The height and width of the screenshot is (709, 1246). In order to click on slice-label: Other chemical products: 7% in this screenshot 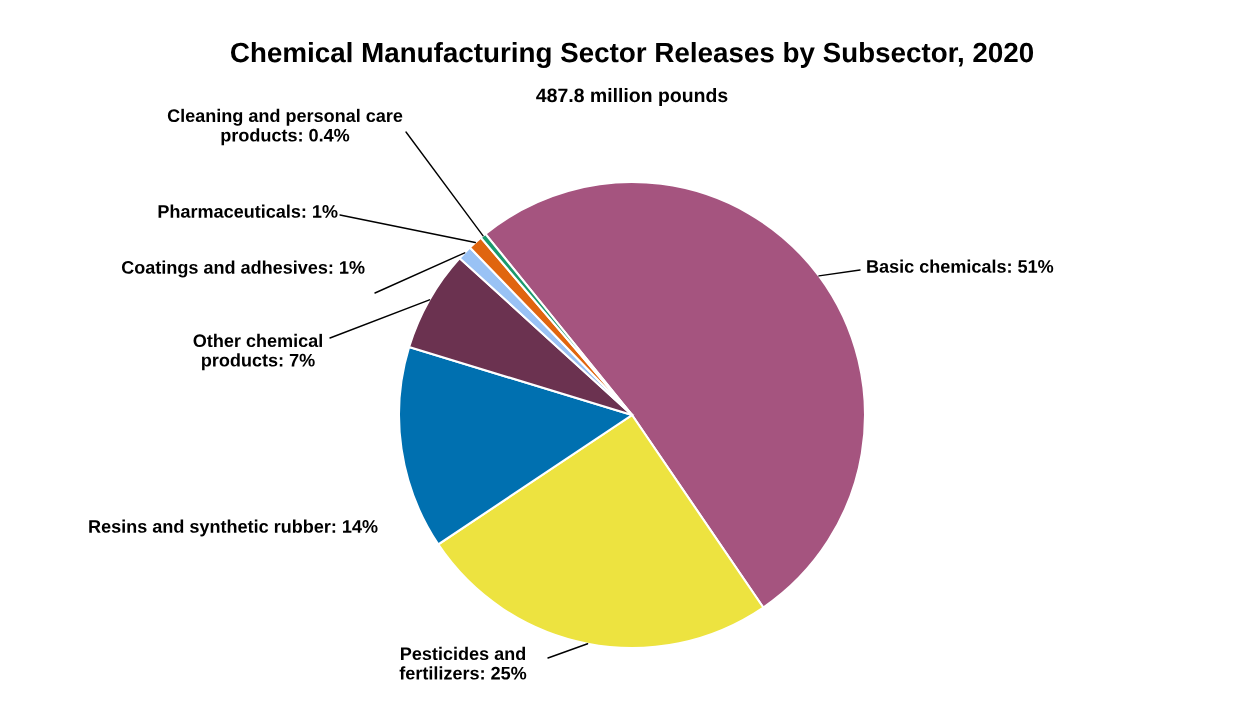, I will do `click(257, 352)`.